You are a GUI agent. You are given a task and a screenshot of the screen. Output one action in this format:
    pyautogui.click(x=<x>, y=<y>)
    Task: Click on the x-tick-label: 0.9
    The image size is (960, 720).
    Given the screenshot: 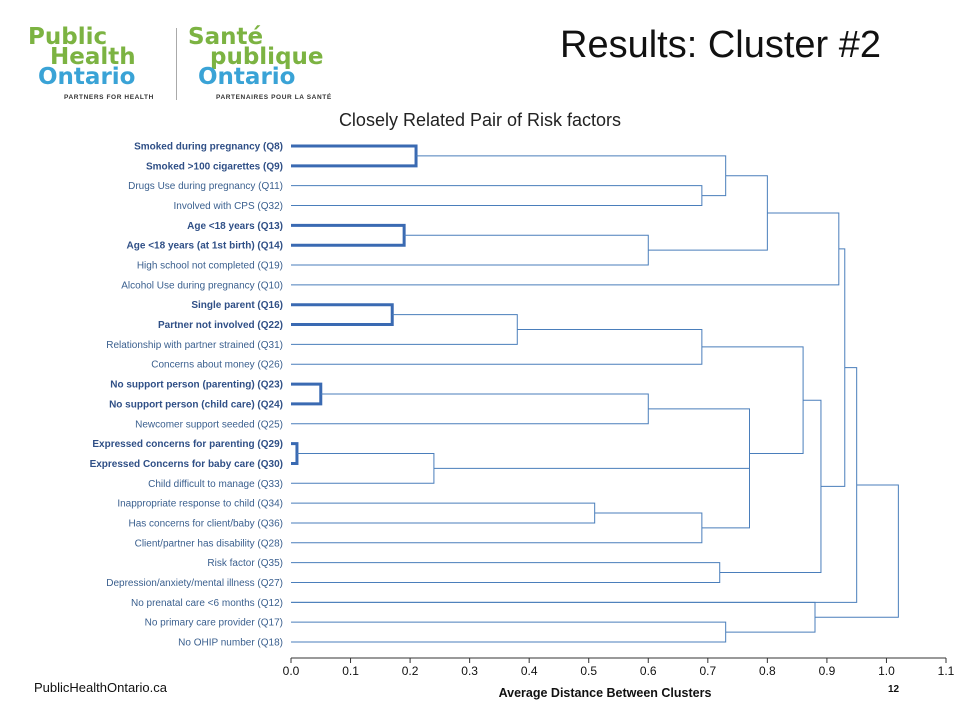 What is the action you would take?
    pyautogui.click(x=827, y=671)
    